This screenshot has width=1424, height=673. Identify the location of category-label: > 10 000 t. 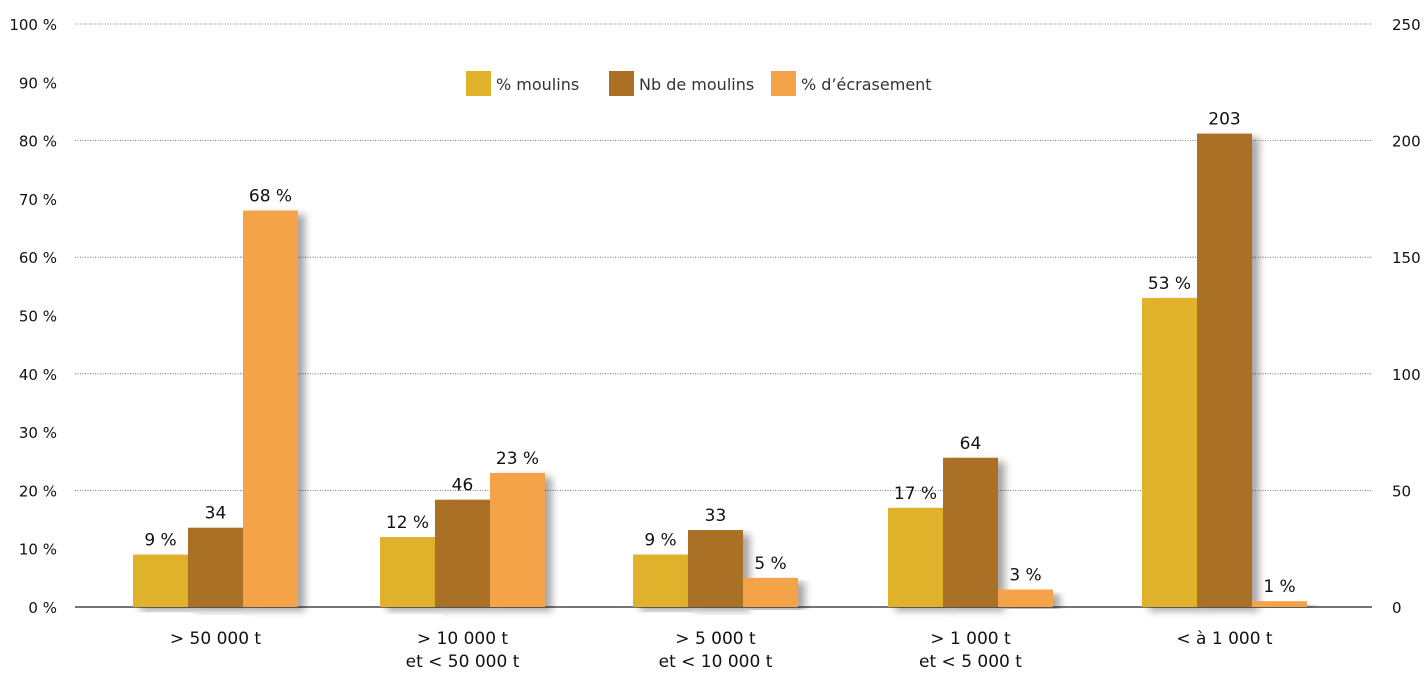
(463, 639).